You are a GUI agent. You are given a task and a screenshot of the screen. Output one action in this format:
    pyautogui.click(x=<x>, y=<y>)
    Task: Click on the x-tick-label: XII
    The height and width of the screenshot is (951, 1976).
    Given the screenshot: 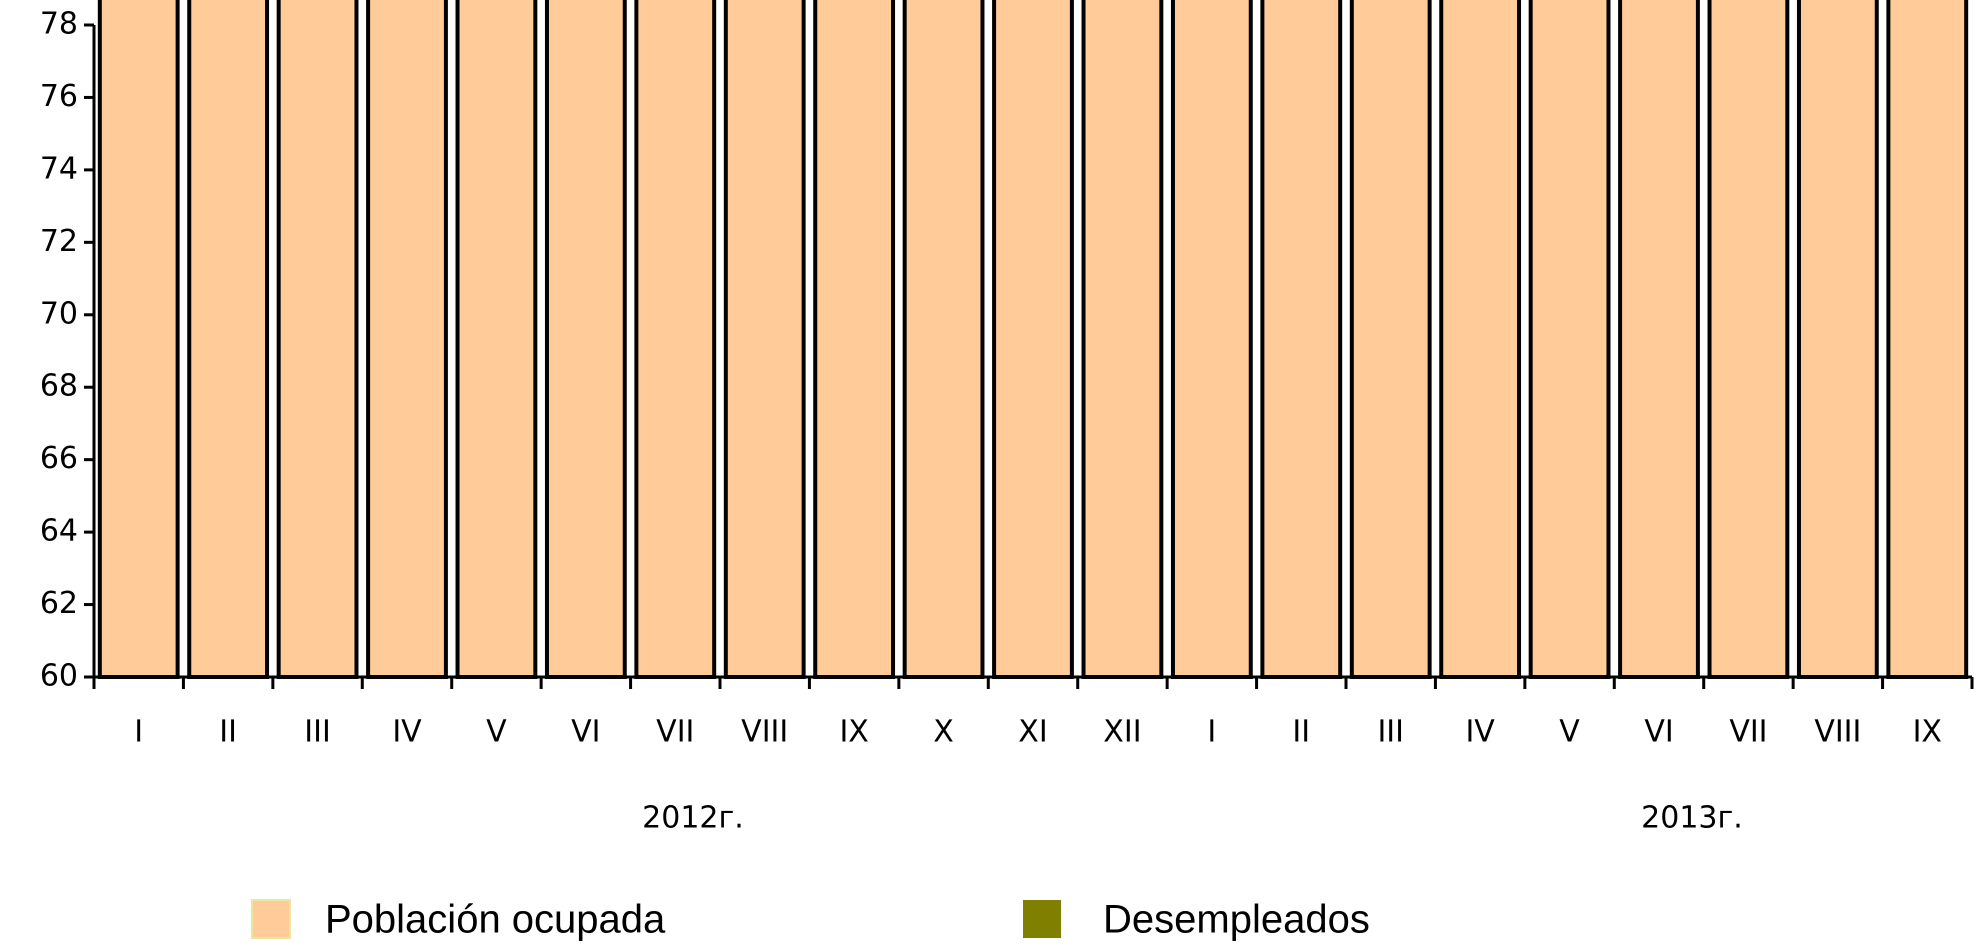 What is the action you would take?
    pyautogui.click(x=1122, y=732)
    